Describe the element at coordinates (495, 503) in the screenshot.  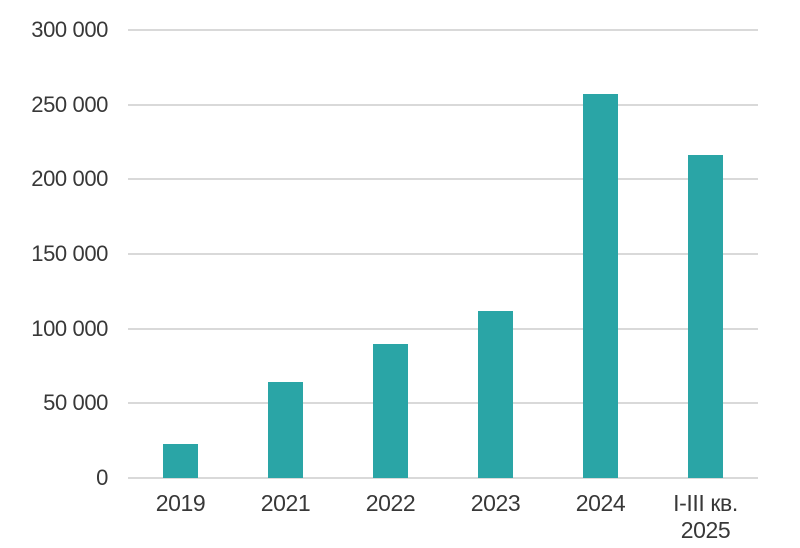
I see `x-axis-tick-label: 2023` at that location.